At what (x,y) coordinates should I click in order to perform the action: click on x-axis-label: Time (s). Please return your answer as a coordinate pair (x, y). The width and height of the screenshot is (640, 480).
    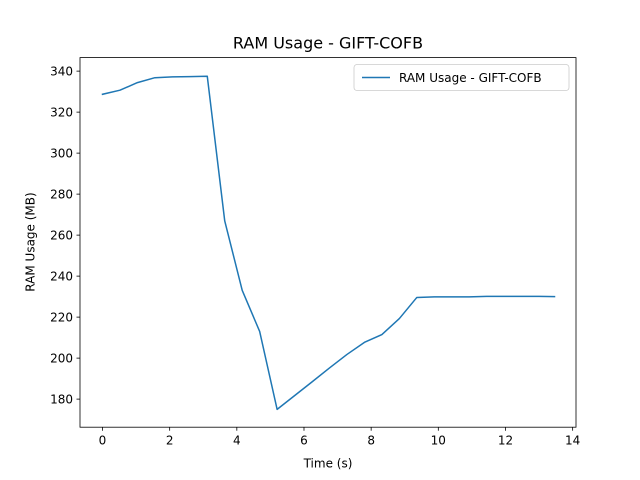
    Looking at the image, I should click on (328, 464).